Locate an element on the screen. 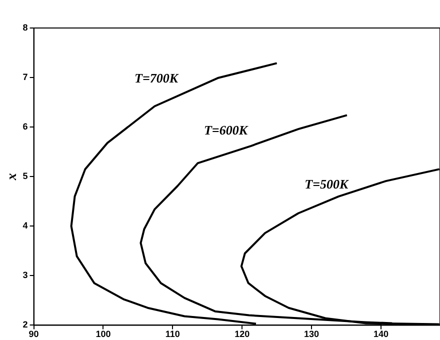  y-axis-title: x is located at coordinates (12, 177).